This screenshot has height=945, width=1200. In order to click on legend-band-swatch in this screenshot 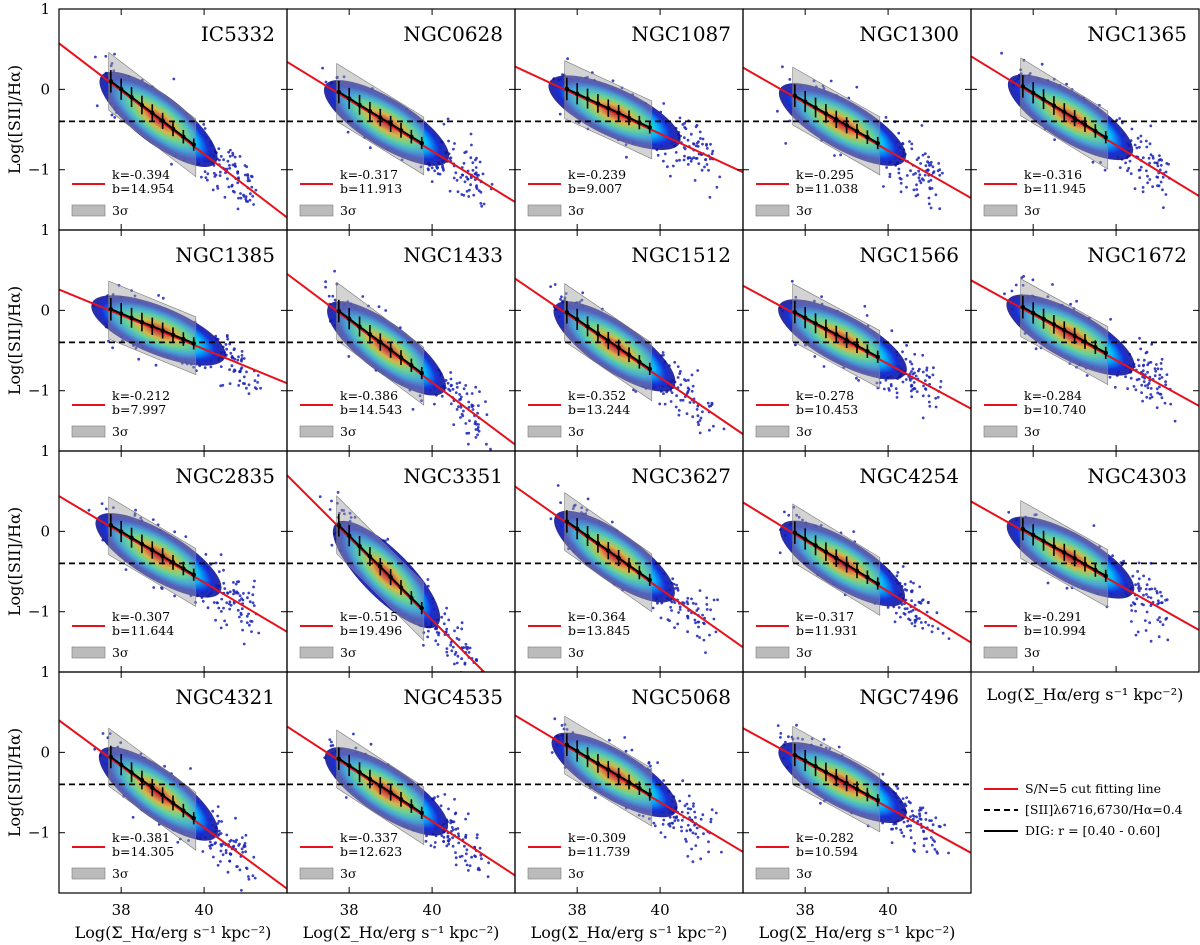, I will do `click(544, 431)`.